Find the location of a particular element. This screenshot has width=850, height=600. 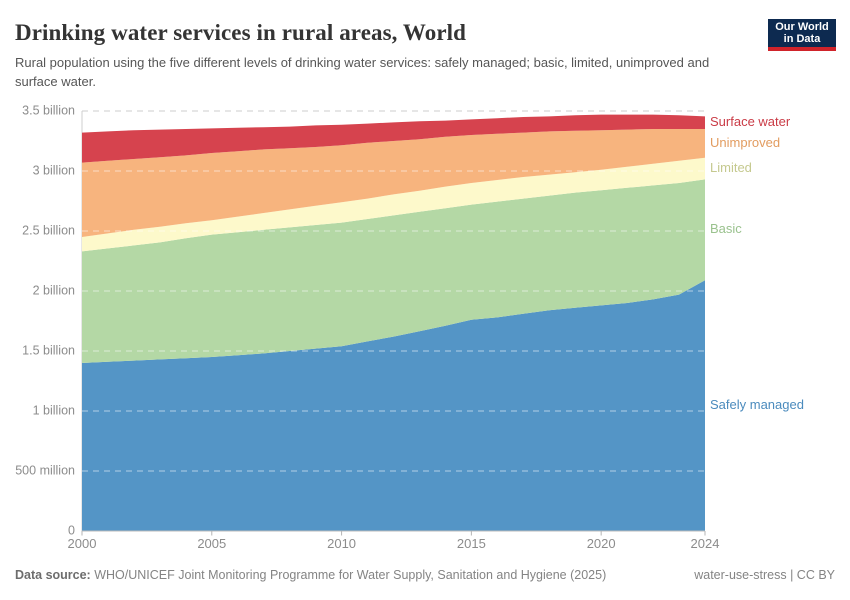

area-surface-water is located at coordinates (393, 138).